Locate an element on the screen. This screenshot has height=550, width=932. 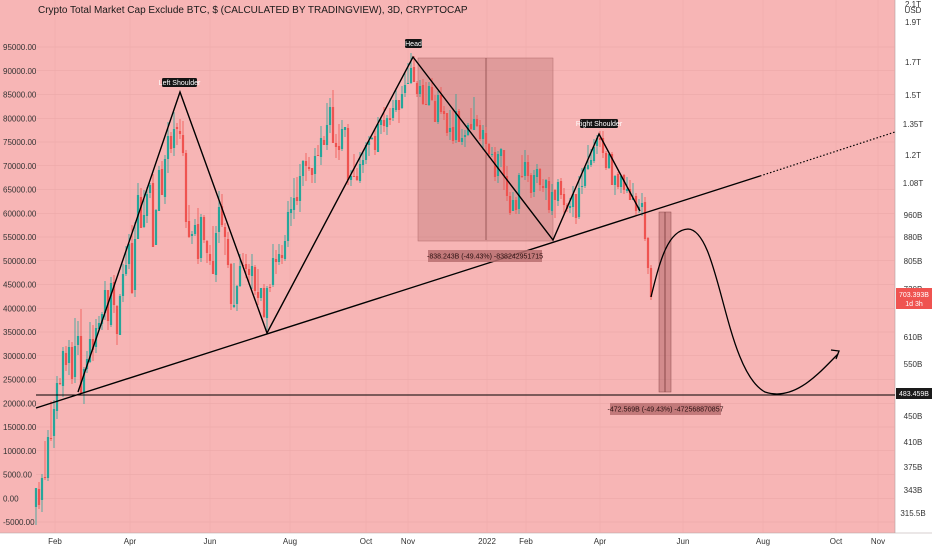
x-tick-label: Oct is located at coordinates (836, 541).